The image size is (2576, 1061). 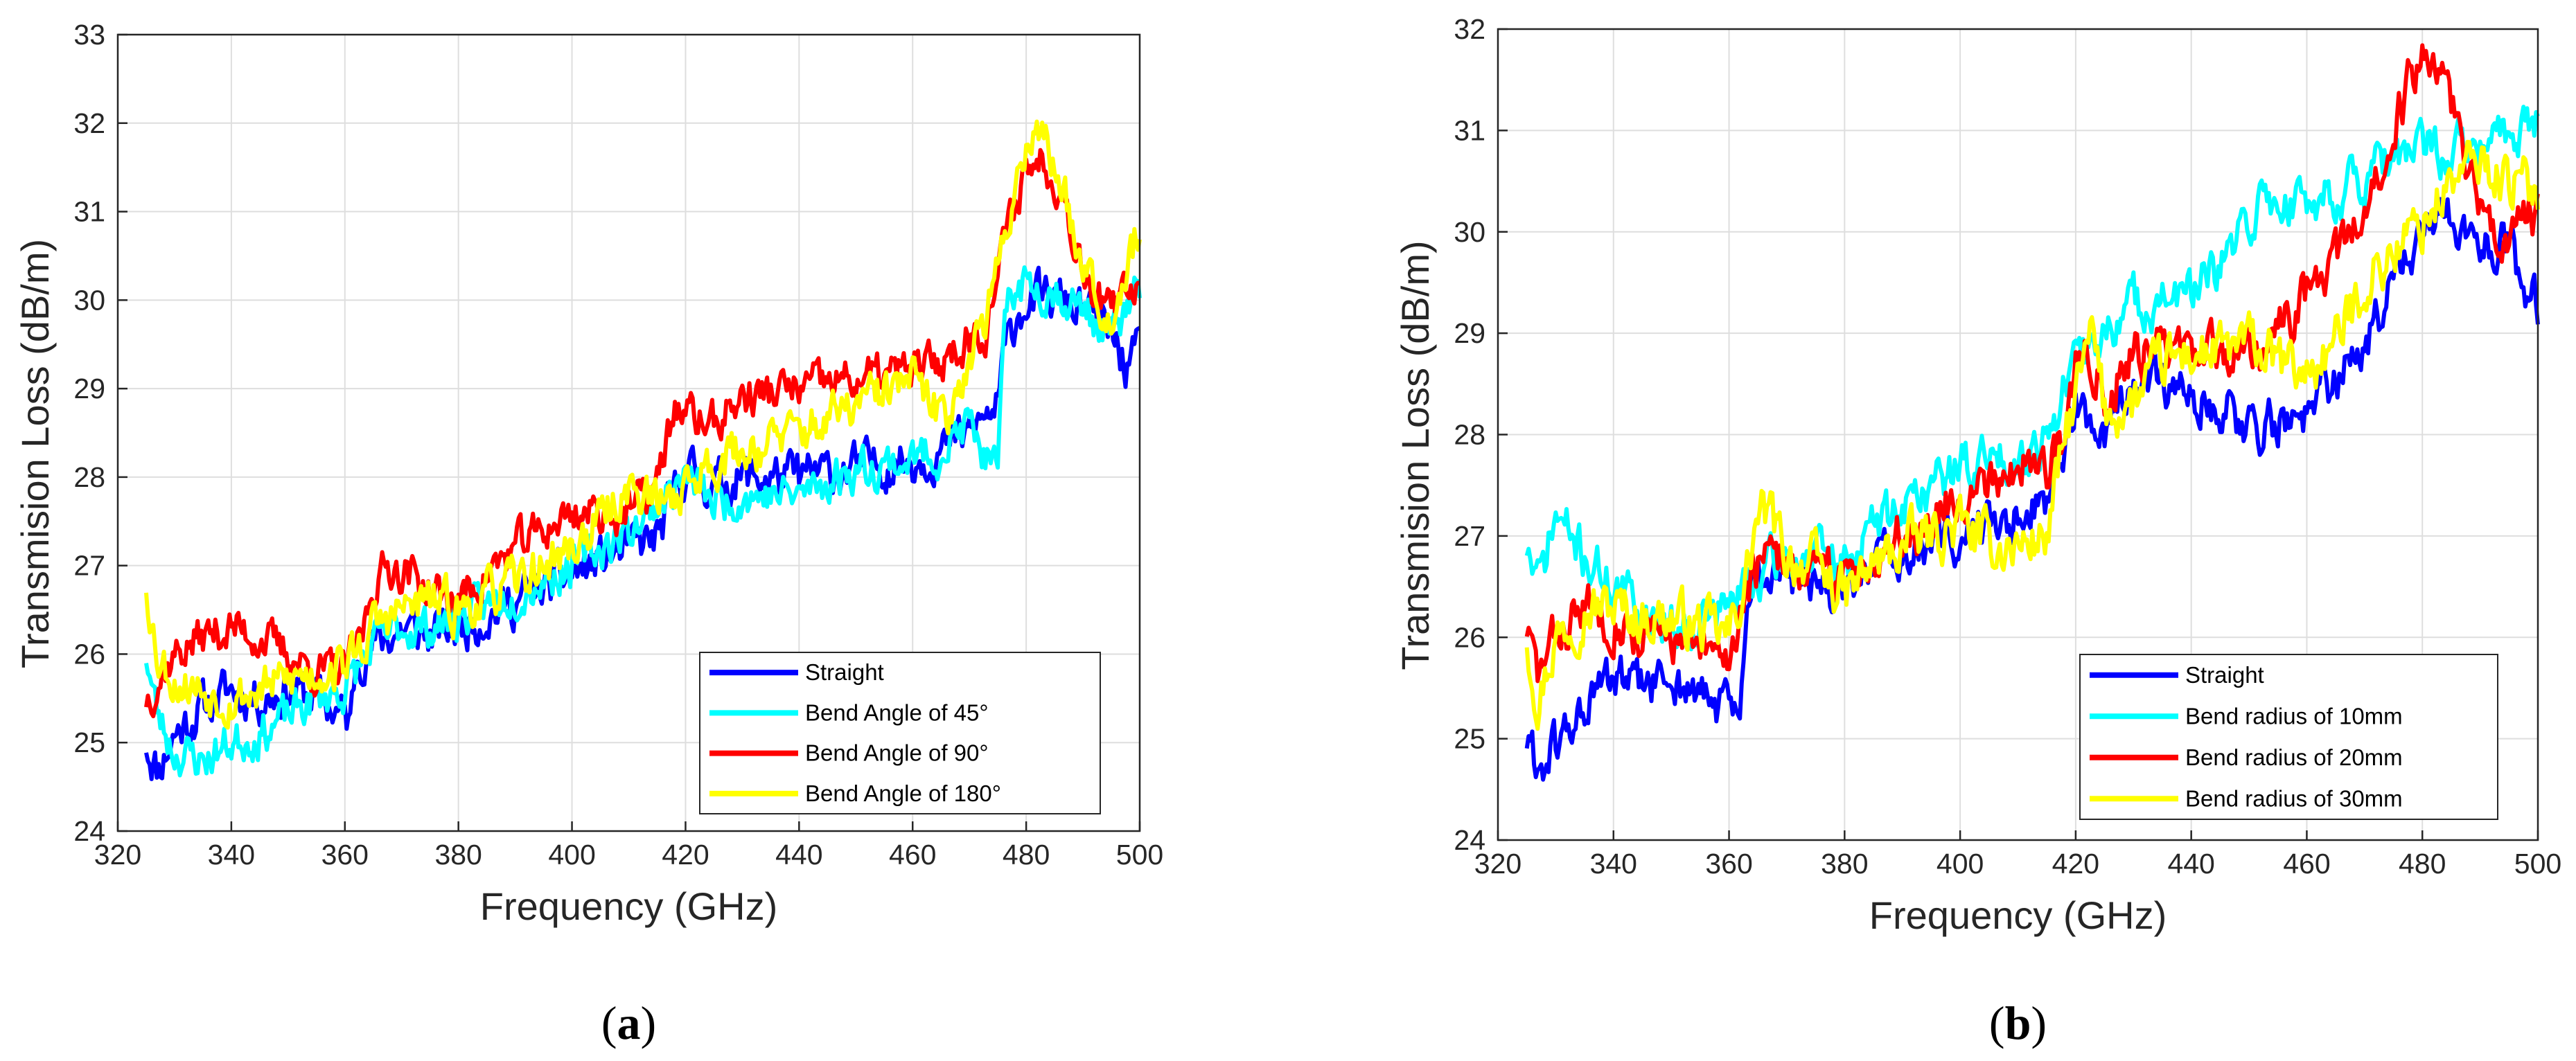 I want to click on panel-caption: (a), so click(x=628, y=1023).